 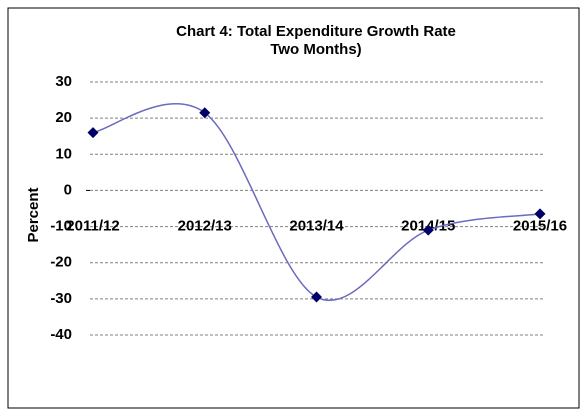 What do you see at coordinates (540, 225) in the screenshot?
I see `x-tick-label: 2015/16` at bounding box center [540, 225].